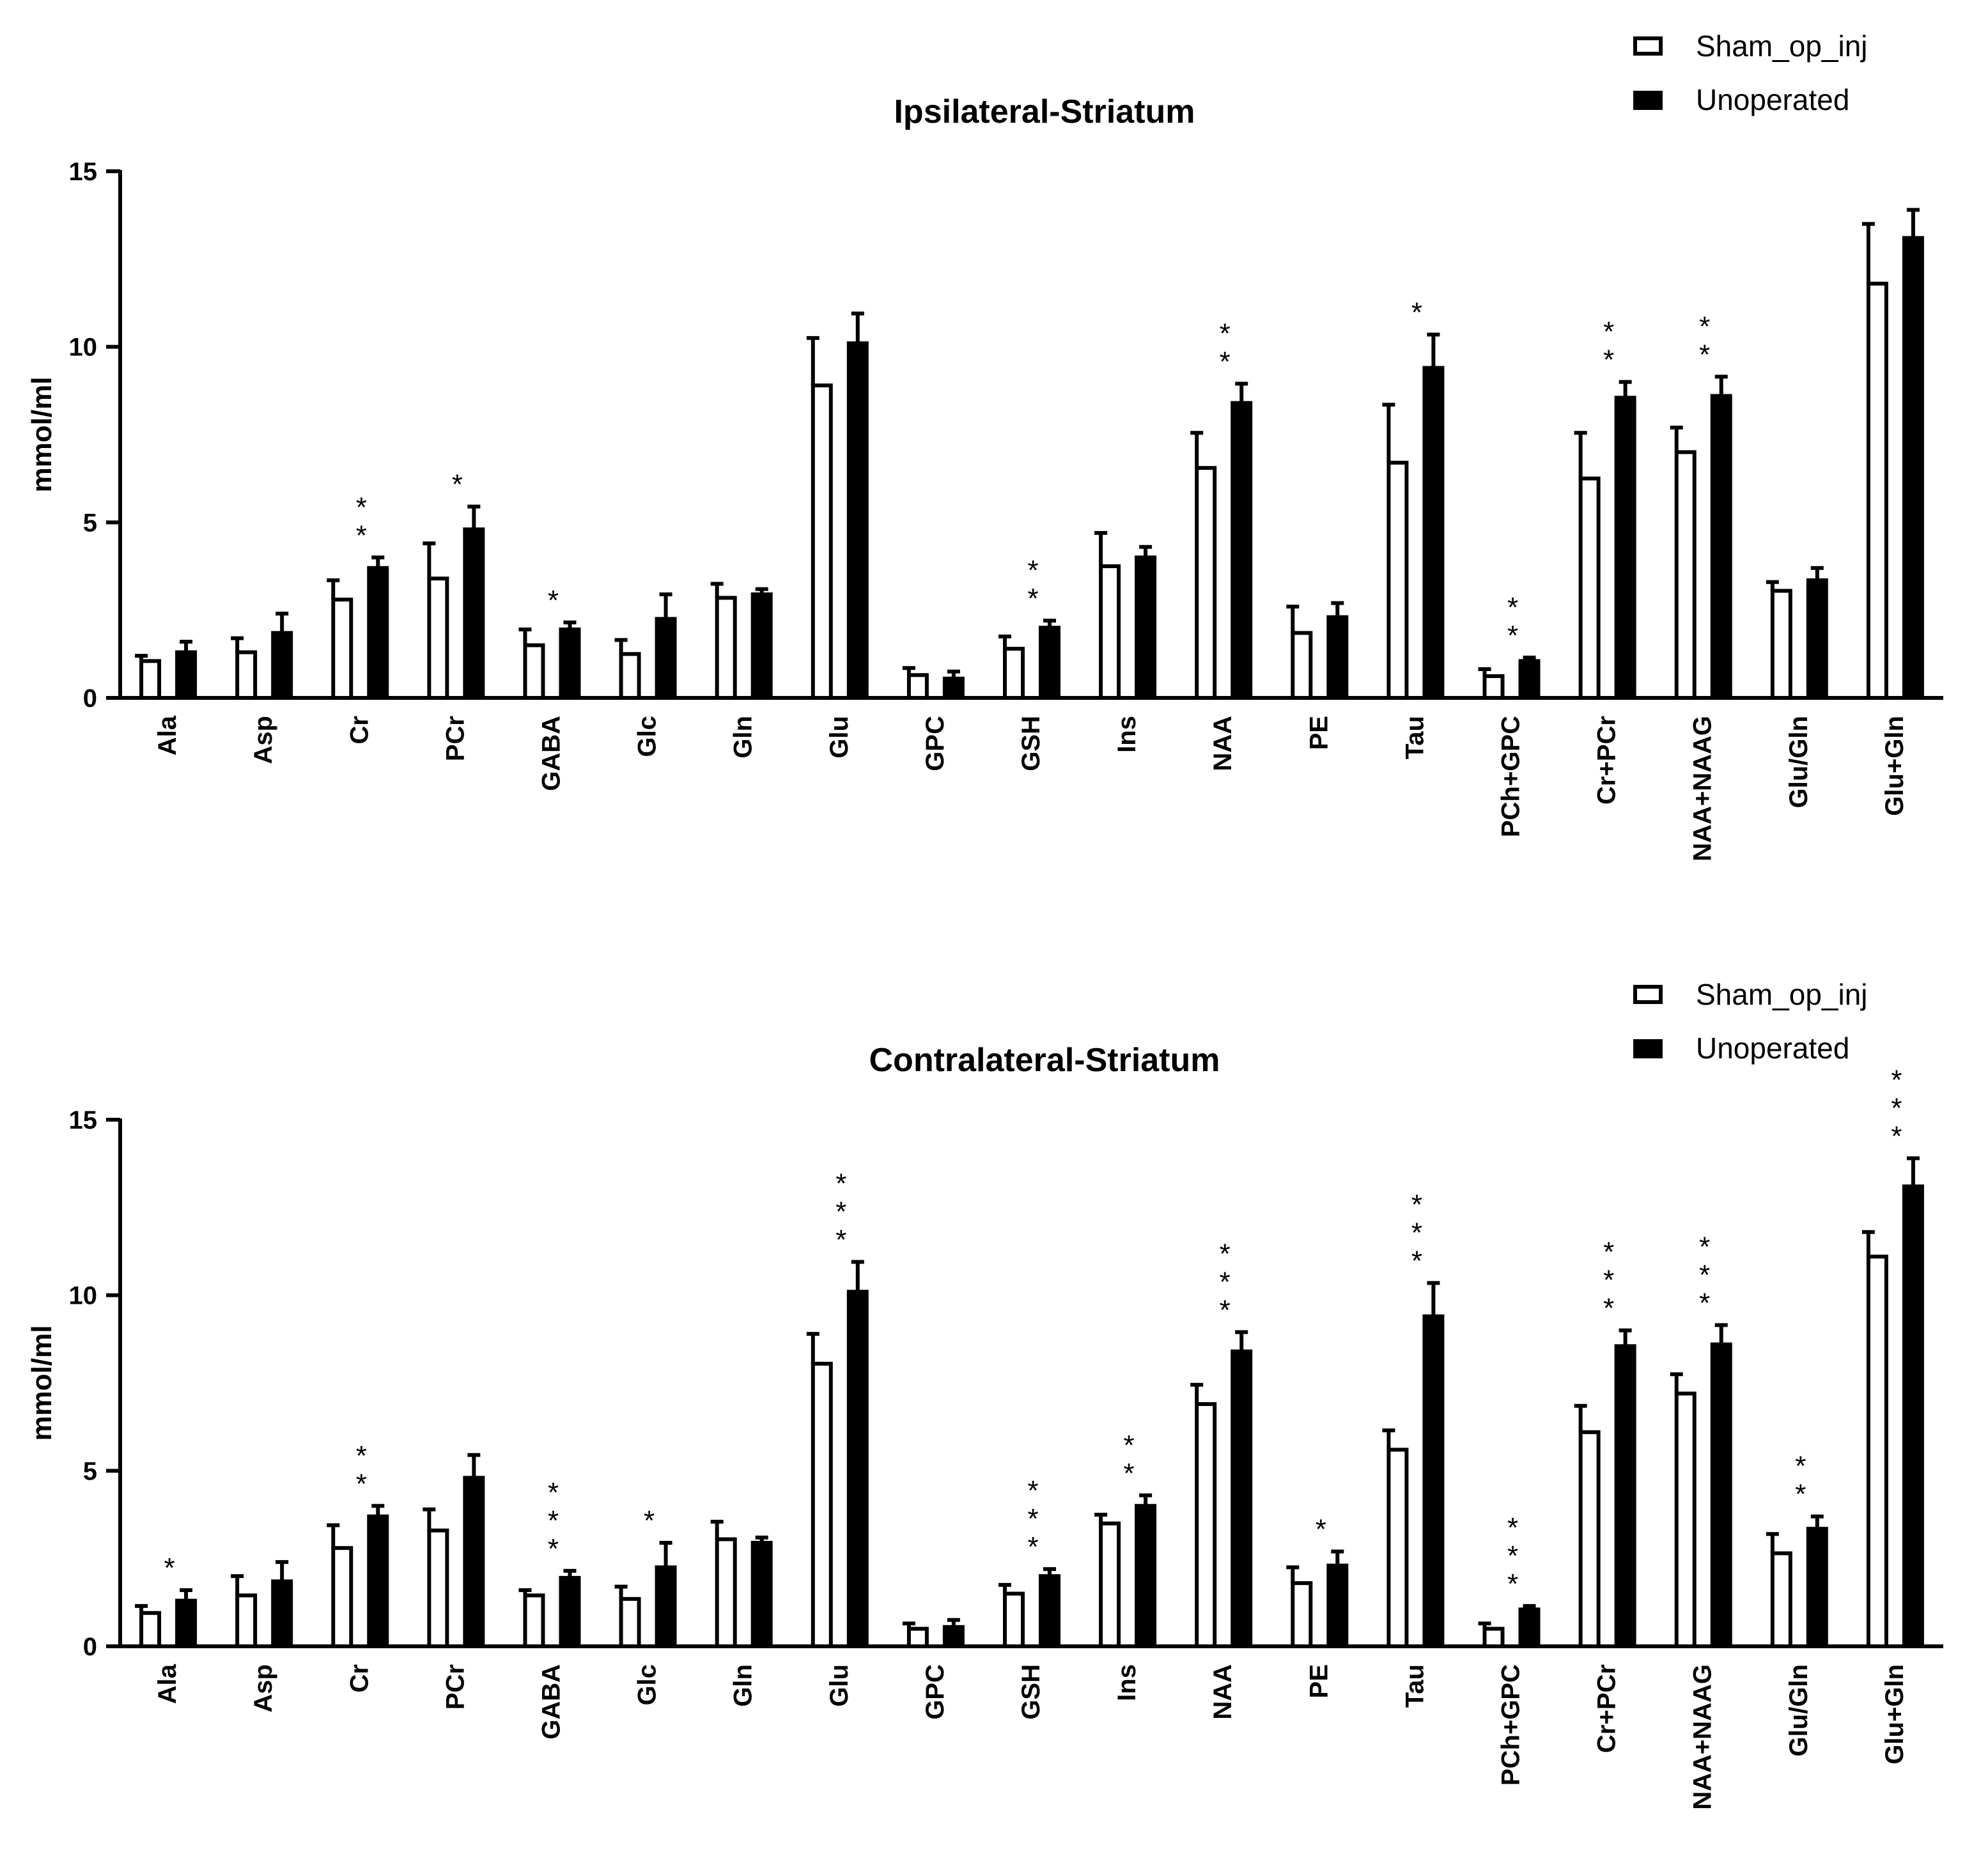 This screenshot has height=1870, width=1988. Describe the element at coordinates (1031, 743) in the screenshot. I see `x-tick-label: GSH` at that location.